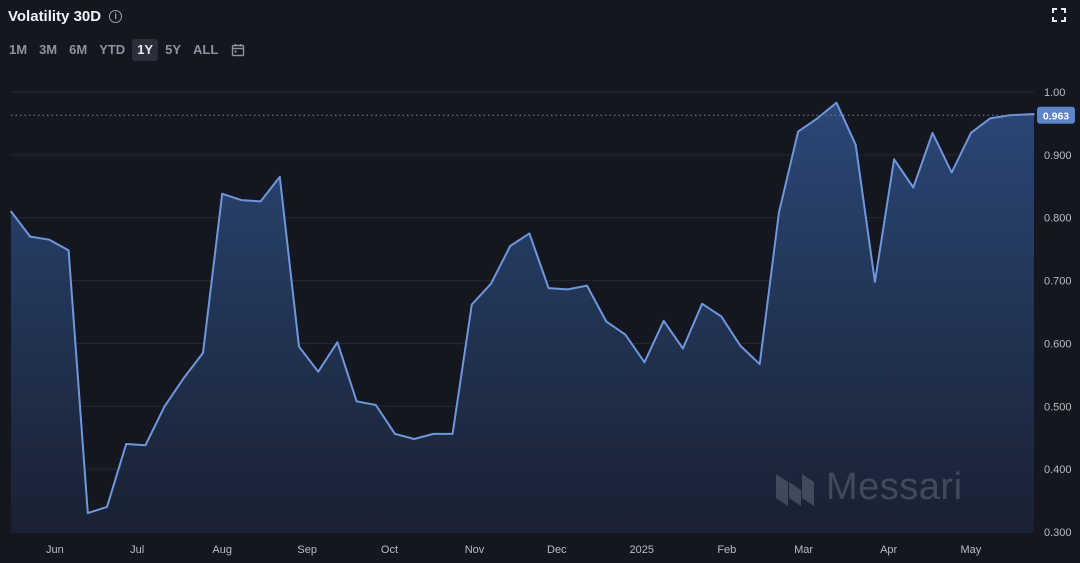 This screenshot has width=1080, height=563. What do you see at coordinates (18, 49) in the screenshot?
I see `range-button-1m: 1M` at bounding box center [18, 49].